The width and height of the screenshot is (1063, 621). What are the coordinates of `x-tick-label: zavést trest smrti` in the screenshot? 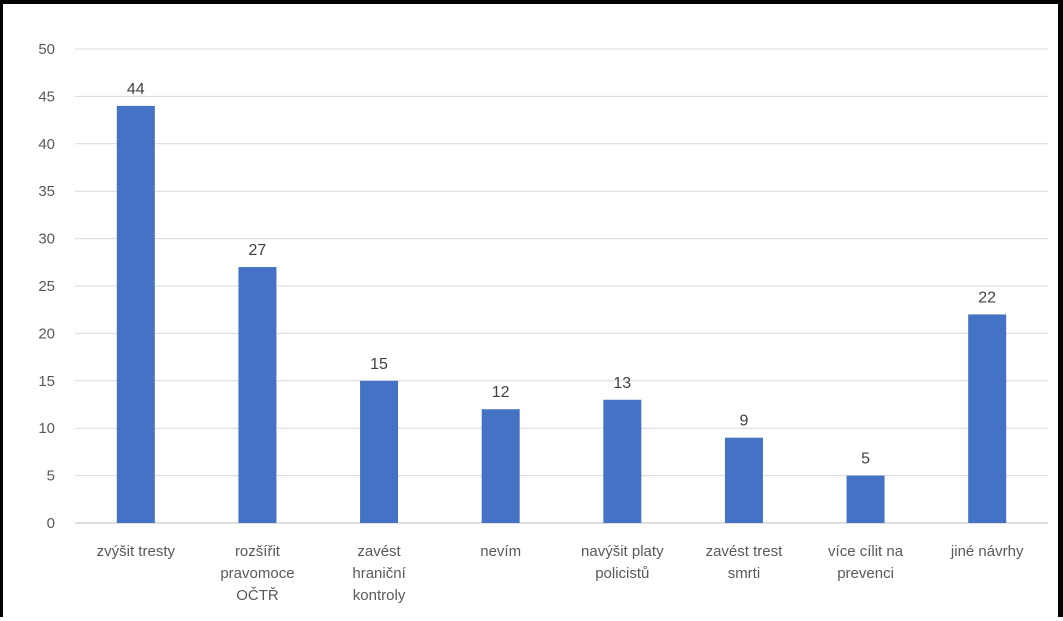 It's located at (745, 562).